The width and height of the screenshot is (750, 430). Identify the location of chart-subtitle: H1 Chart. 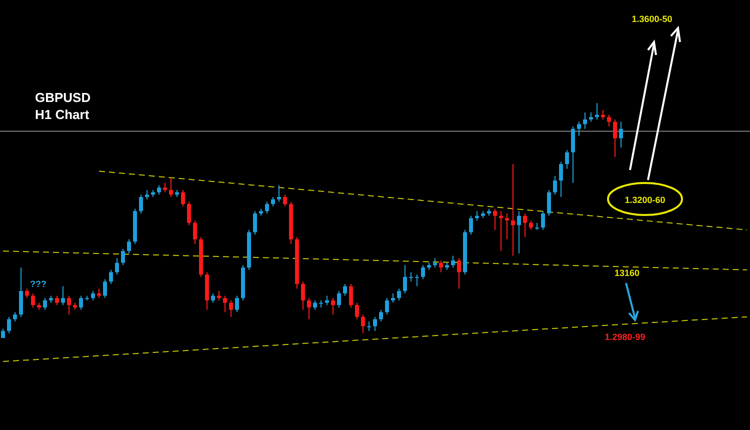
(62, 114).